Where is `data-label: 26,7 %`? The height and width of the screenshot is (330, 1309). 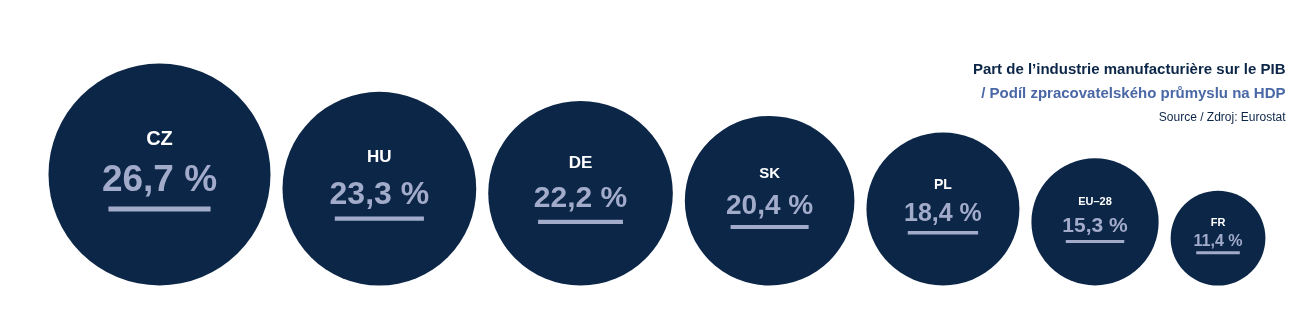
data-label: 26,7 % is located at coordinates (159, 179).